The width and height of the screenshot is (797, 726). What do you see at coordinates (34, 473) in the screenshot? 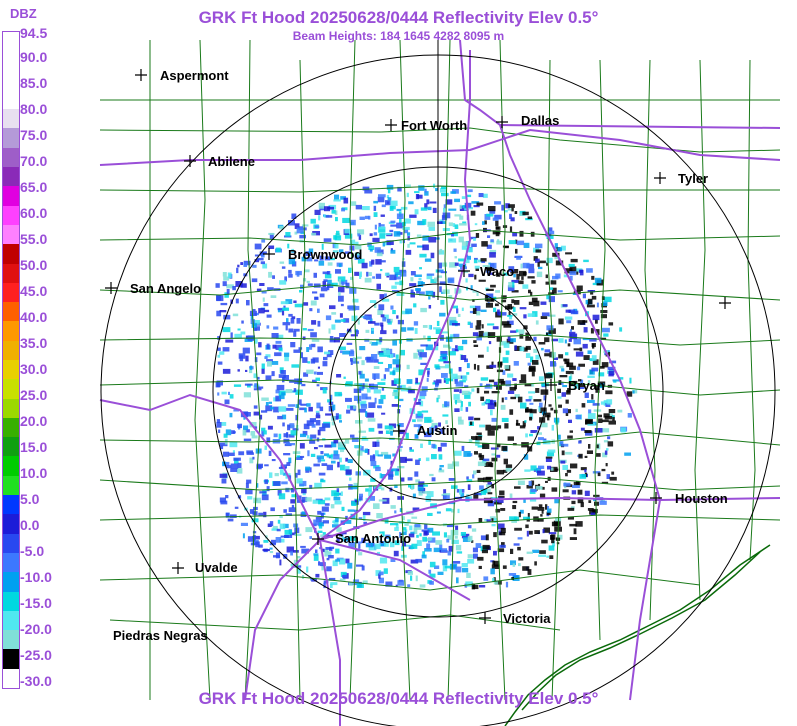
I see `legend-label: 10.0` at bounding box center [34, 473].